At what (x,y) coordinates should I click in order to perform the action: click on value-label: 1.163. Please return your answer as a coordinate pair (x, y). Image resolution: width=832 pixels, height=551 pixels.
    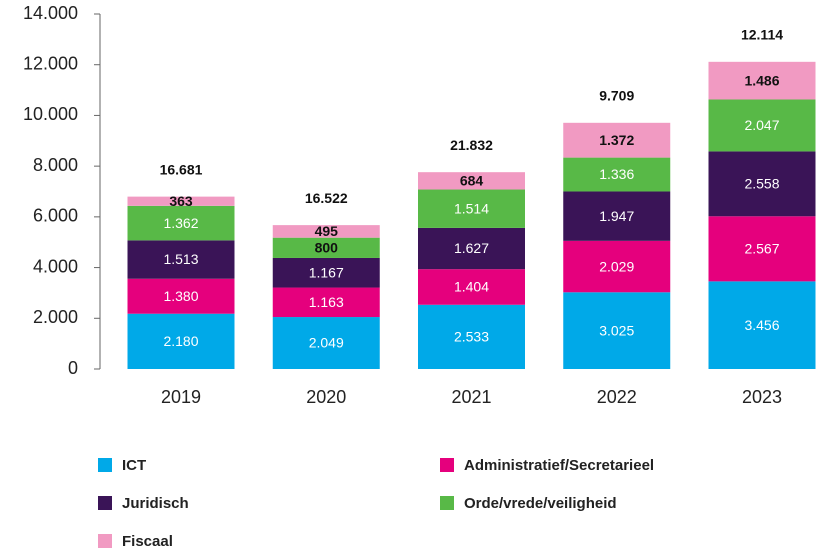
    Looking at the image, I should click on (326, 302).